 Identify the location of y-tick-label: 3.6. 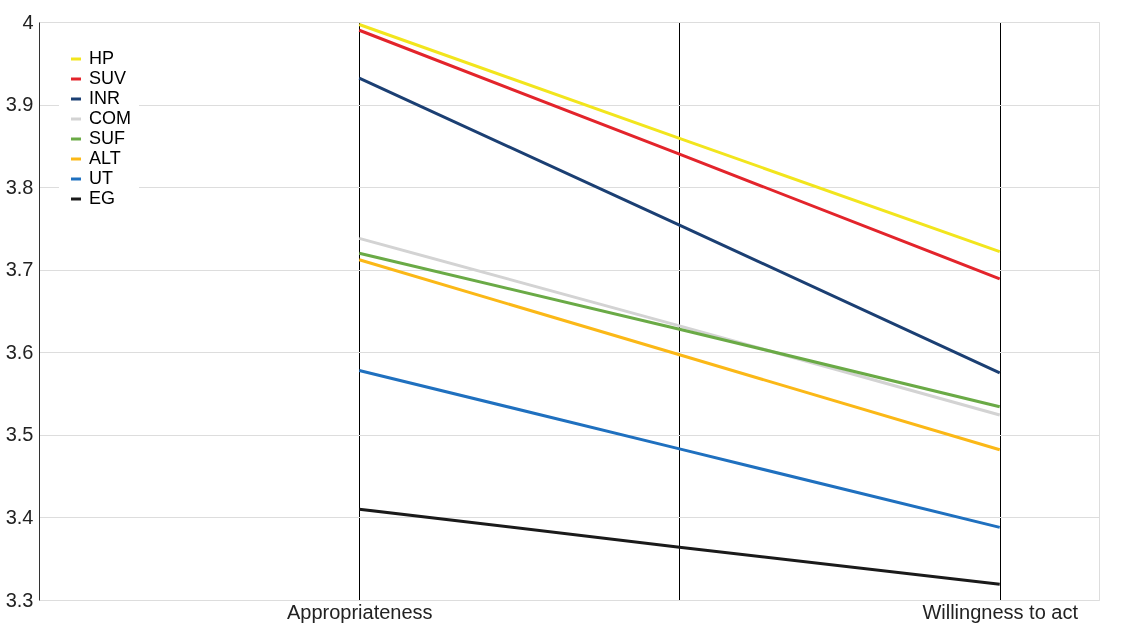
(19, 351).